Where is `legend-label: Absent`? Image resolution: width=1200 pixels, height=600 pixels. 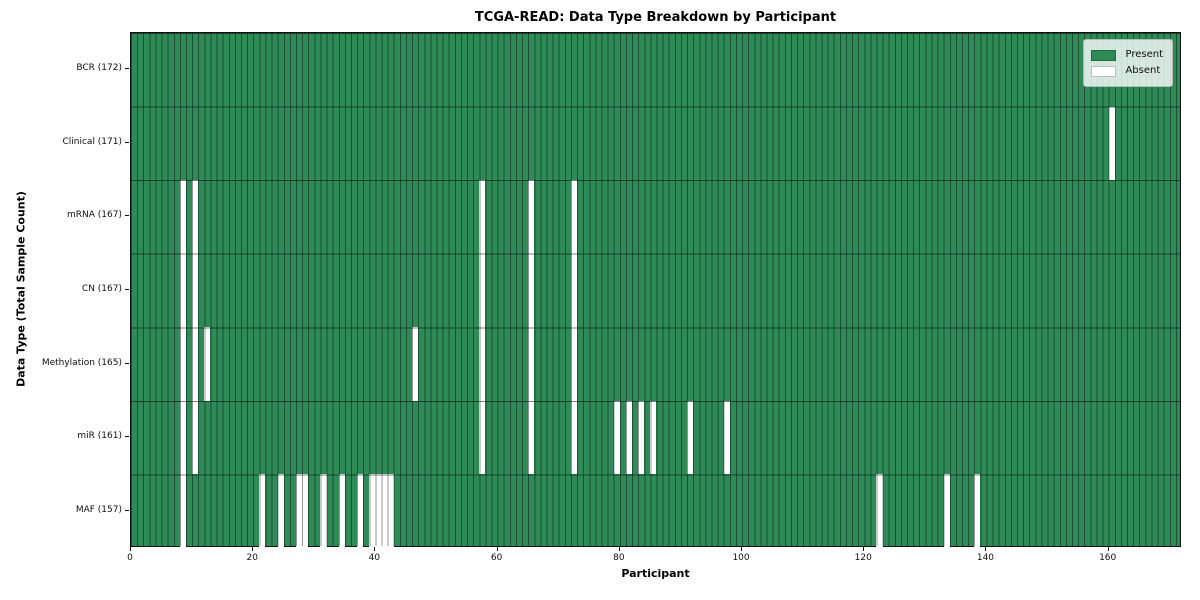
legend-label: Absent is located at coordinates (1143, 70).